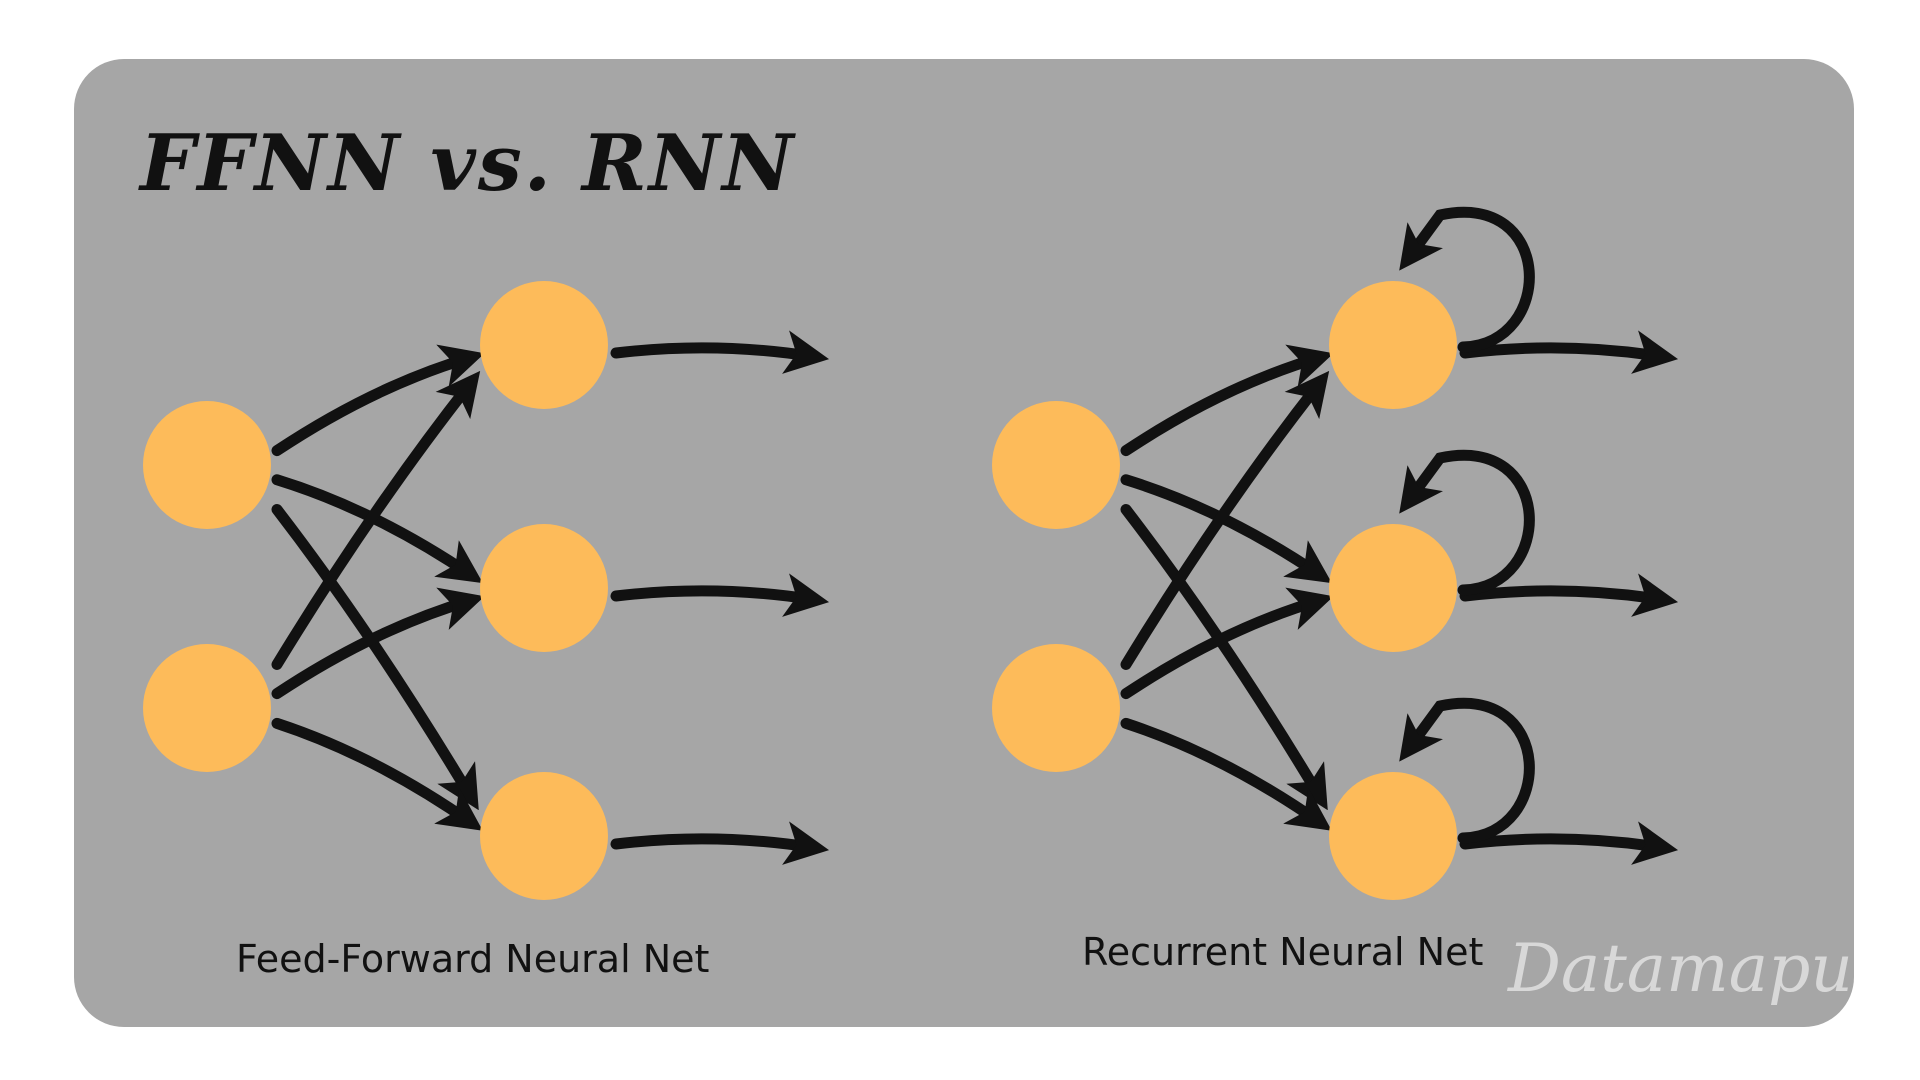 This screenshot has height=1080, width=1920. What do you see at coordinates (1226, 774) in the screenshot?
I see `recurrent-edge-in2-h3` at bounding box center [1226, 774].